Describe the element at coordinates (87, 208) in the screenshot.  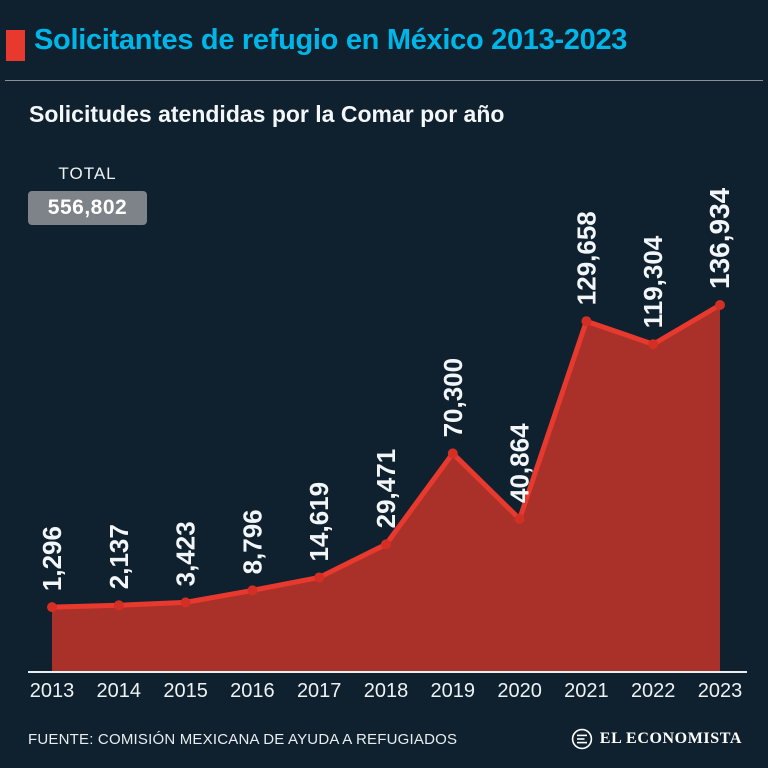
I see `total-value-badge: 556,802` at that location.